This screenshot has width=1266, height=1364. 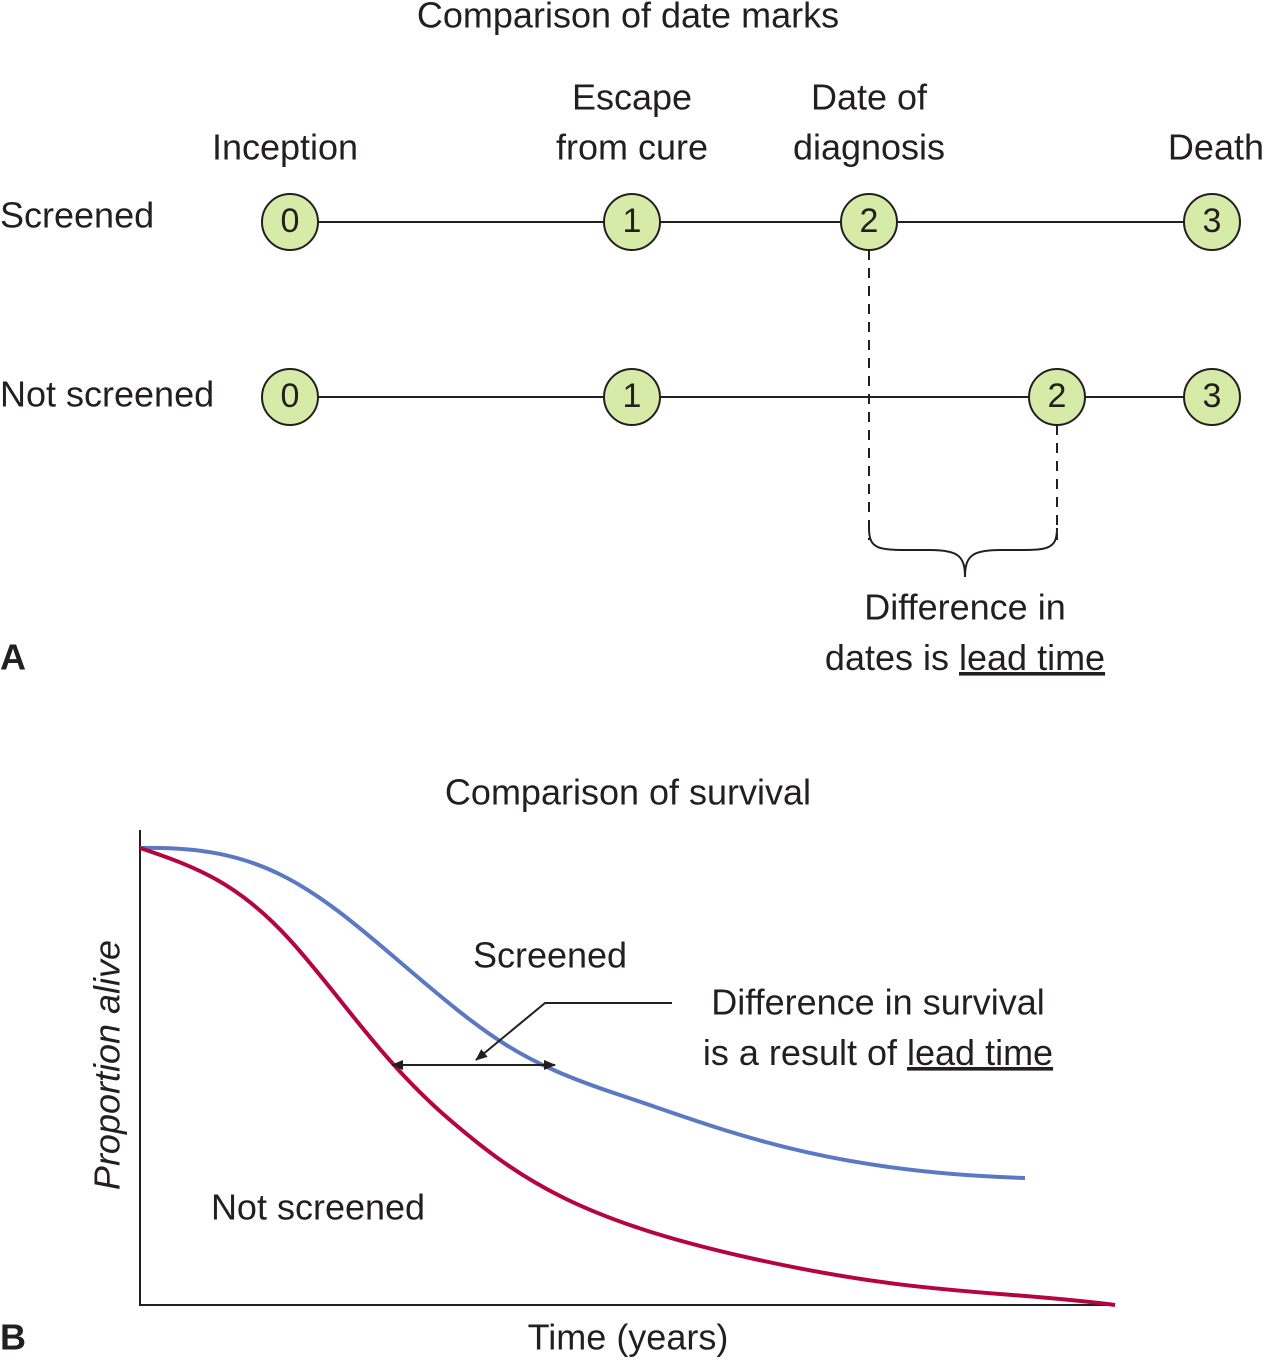 I want to click on brace, so click(x=963, y=552).